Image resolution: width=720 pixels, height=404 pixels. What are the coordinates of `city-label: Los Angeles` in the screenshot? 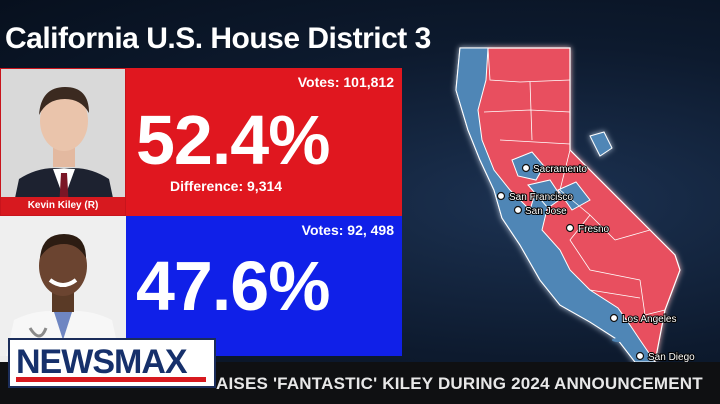 It's located at (649, 319).